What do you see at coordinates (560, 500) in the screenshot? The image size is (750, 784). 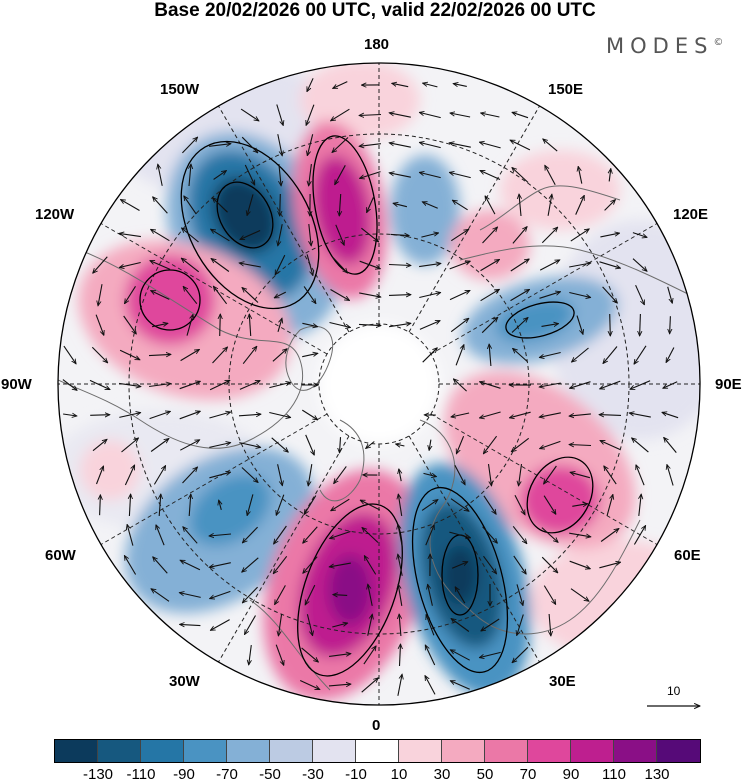 I see `anomaly-positive-70e-core` at bounding box center [560, 500].